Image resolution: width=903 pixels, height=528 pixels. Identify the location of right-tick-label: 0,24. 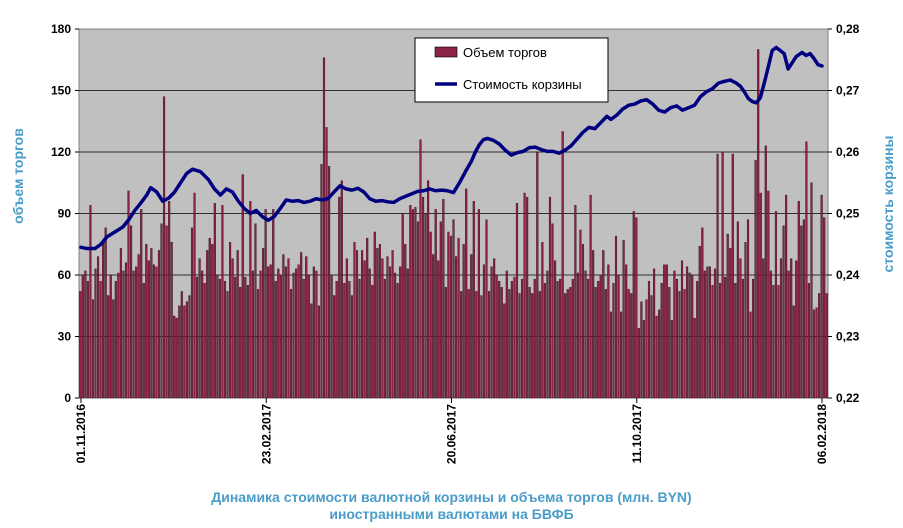
(848, 275).